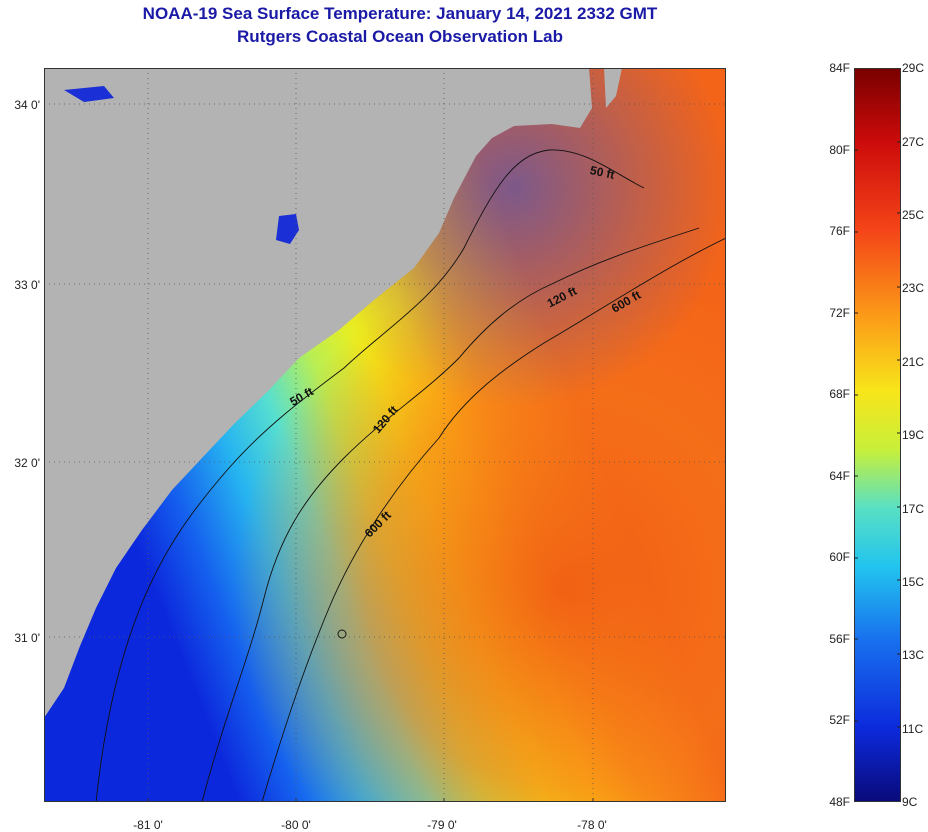  Describe the element at coordinates (913, 582) in the screenshot. I see `colorbar-c-15: 15C` at that location.